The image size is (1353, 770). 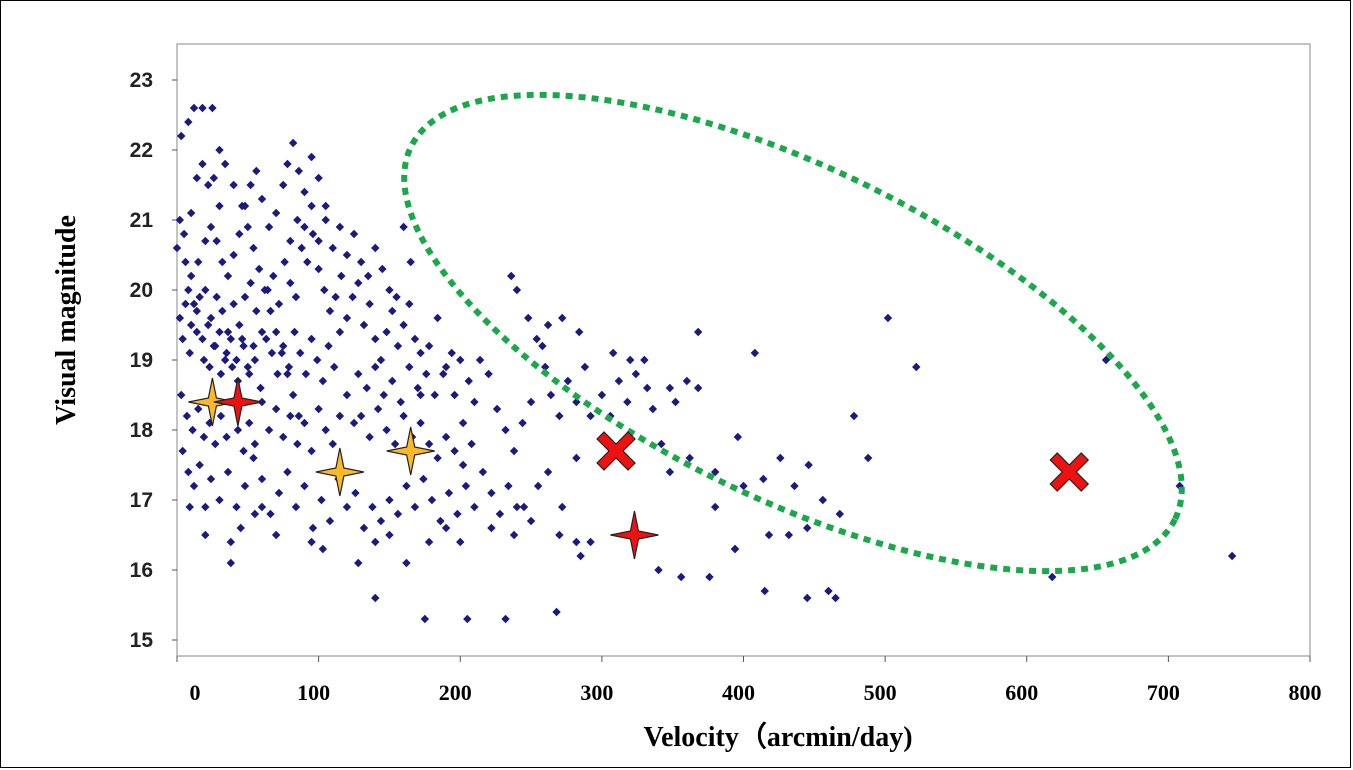 I want to click on y-tick-label: 22, so click(x=141, y=150).